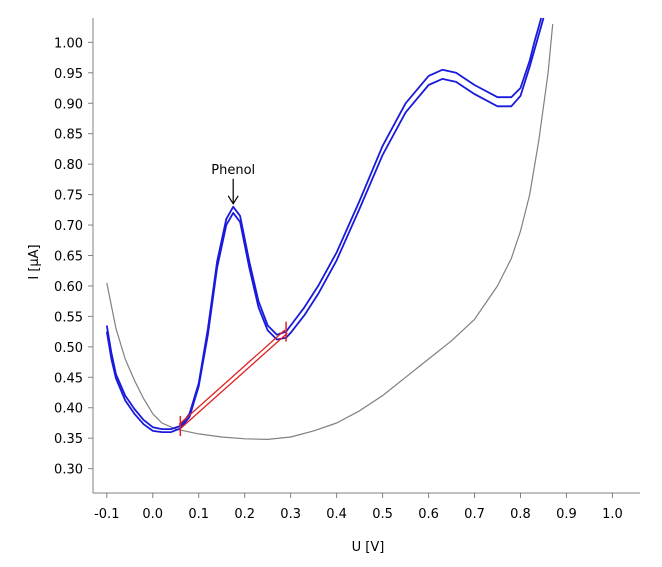 This screenshot has height=567, width=662. Describe the element at coordinates (152, 514) in the screenshot. I see `x-tick-label: 0.0` at that location.